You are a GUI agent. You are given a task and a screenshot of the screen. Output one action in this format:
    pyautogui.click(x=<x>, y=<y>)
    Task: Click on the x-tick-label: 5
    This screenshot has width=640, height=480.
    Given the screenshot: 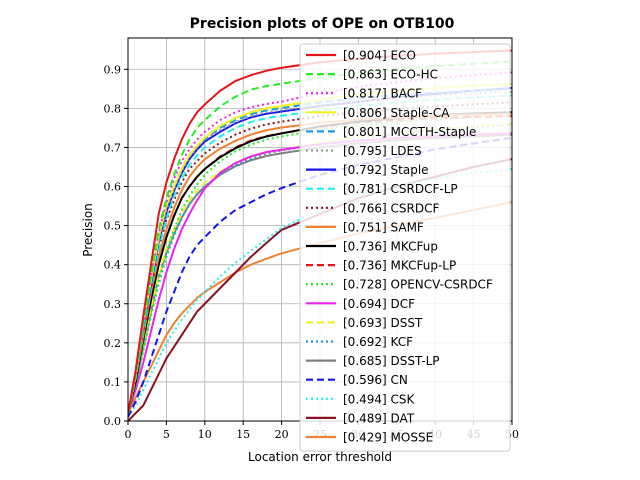 What is the action you would take?
    pyautogui.click(x=166, y=434)
    